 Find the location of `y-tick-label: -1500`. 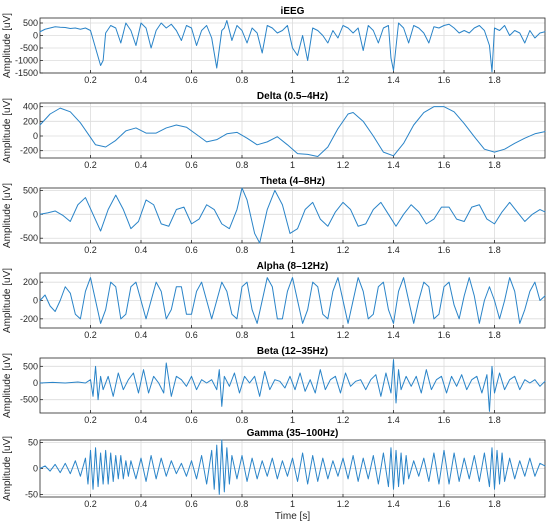

y-tick-label: -1500 is located at coordinates (26, 73).